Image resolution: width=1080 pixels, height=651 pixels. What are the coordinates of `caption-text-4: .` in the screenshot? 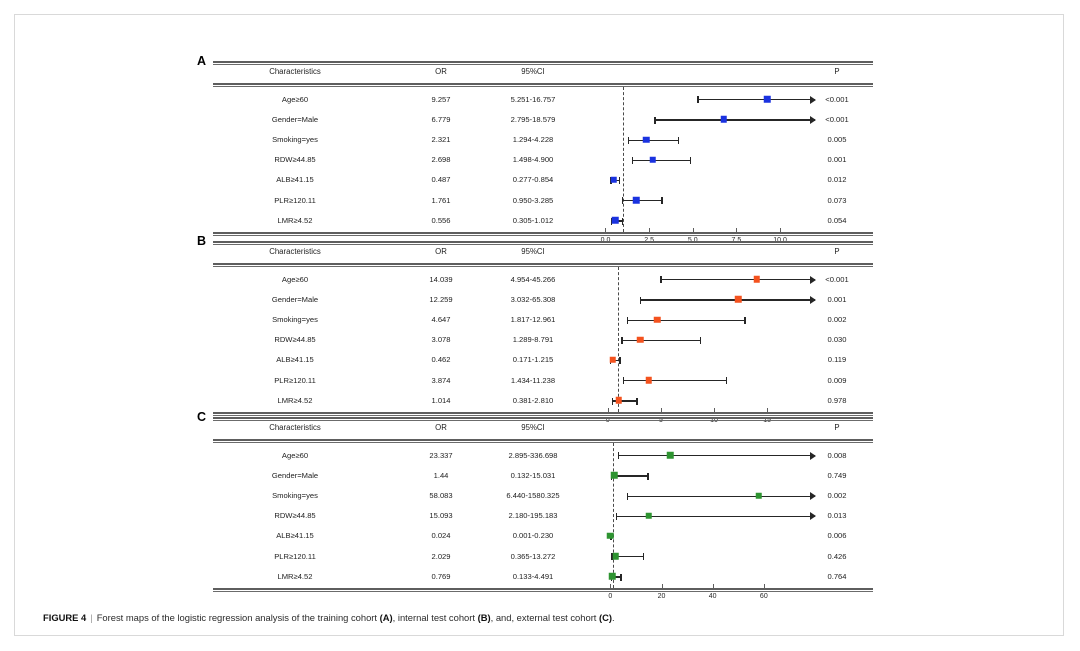 It's located at (613, 617).